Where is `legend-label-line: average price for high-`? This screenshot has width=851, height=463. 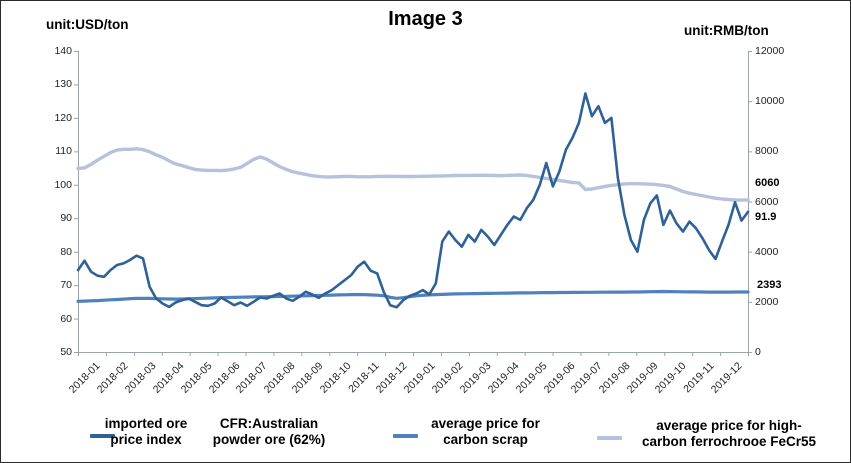 legend-label-line: average price for high- is located at coordinates (729, 425).